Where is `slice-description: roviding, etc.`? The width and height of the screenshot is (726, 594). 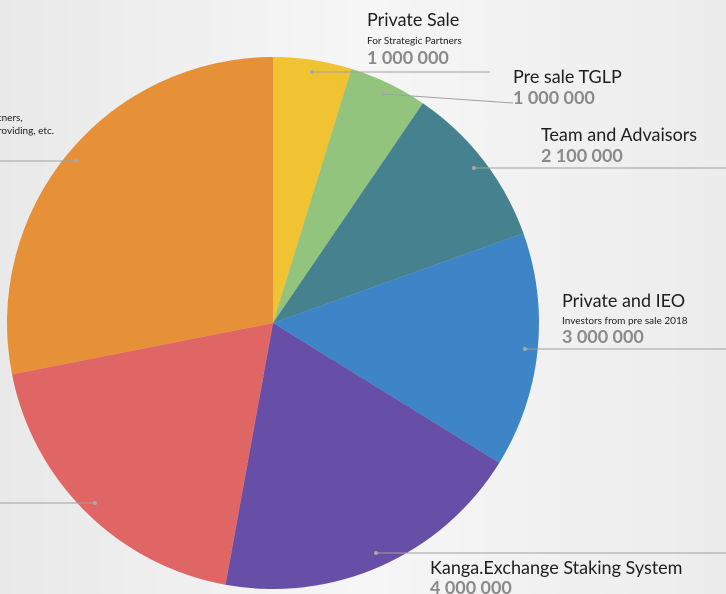 slice-description: roviding, etc. is located at coordinates (27, 131).